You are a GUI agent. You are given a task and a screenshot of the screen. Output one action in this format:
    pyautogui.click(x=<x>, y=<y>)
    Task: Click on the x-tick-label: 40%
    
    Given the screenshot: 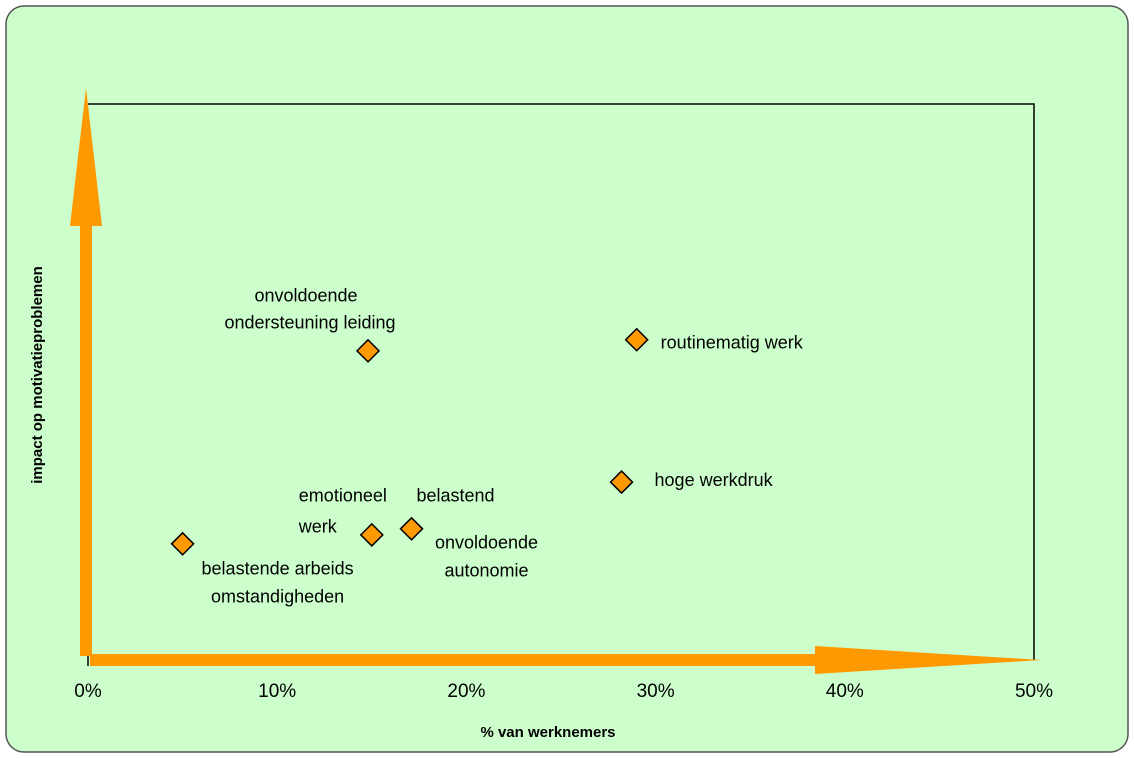 What is the action you would take?
    pyautogui.click(x=845, y=691)
    